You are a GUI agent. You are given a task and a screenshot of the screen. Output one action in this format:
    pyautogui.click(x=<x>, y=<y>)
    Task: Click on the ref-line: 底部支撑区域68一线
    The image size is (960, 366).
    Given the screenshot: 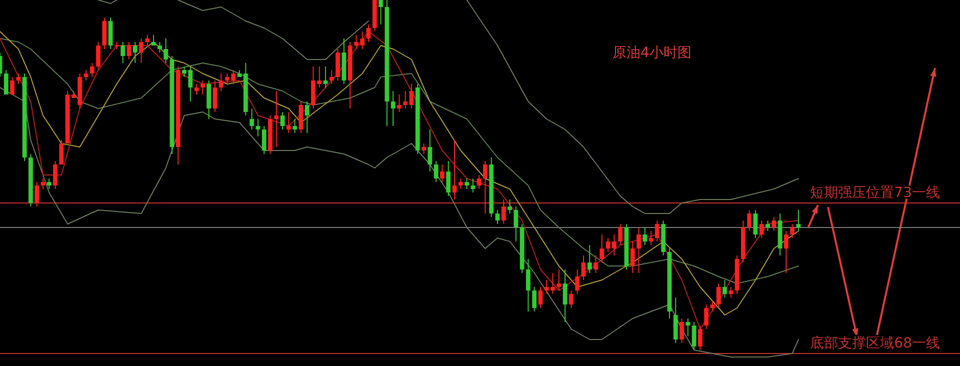 What is the action you would take?
    pyautogui.click(x=480, y=345)
    